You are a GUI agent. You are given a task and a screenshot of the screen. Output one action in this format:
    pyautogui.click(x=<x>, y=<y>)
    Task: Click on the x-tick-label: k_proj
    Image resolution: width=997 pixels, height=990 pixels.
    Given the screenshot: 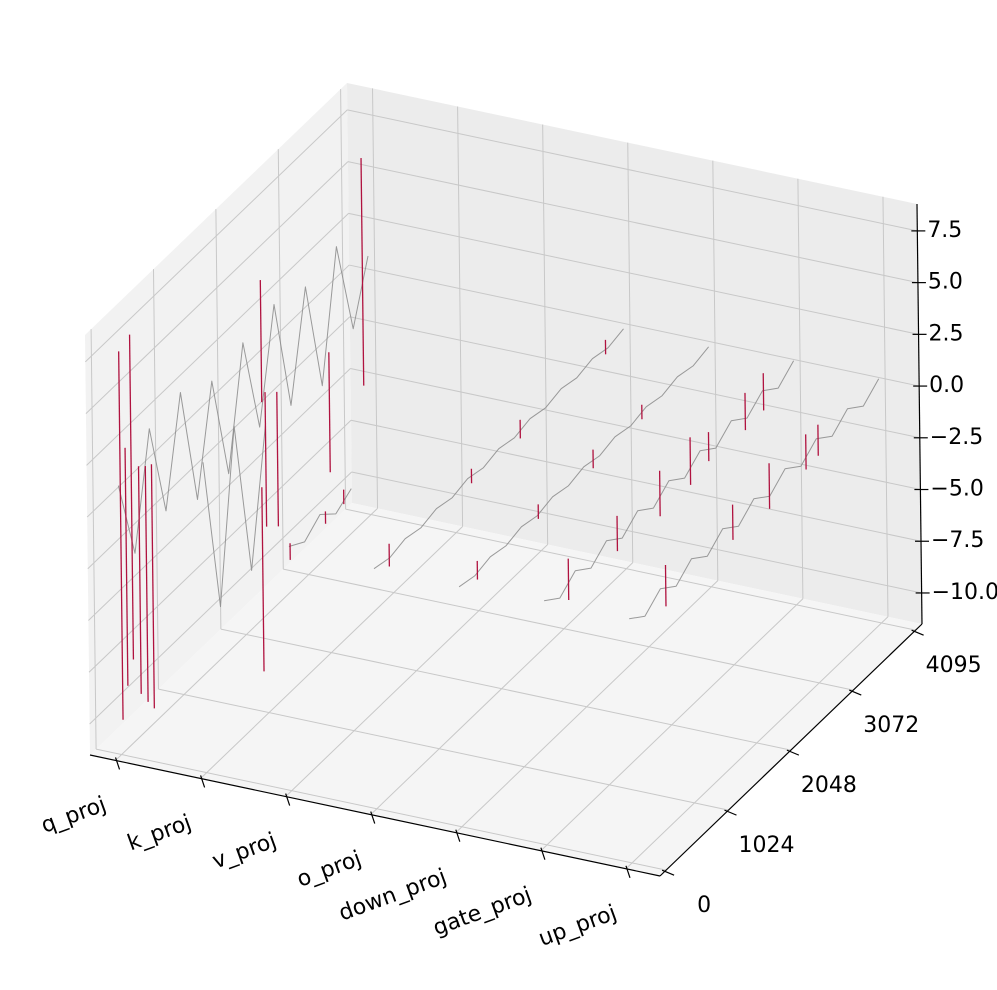 What is the action you would take?
    pyautogui.click(x=159, y=833)
    